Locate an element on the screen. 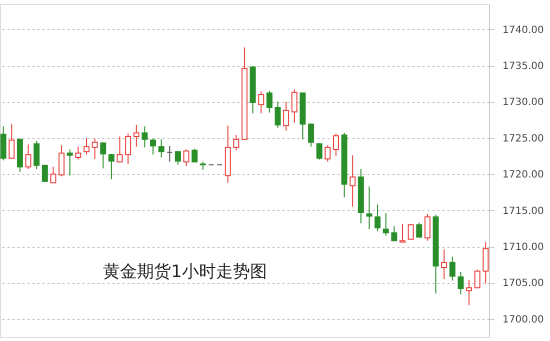 The image size is (550, 341). y-tick-label: 1705.00 is located at coordinates (523, 284).